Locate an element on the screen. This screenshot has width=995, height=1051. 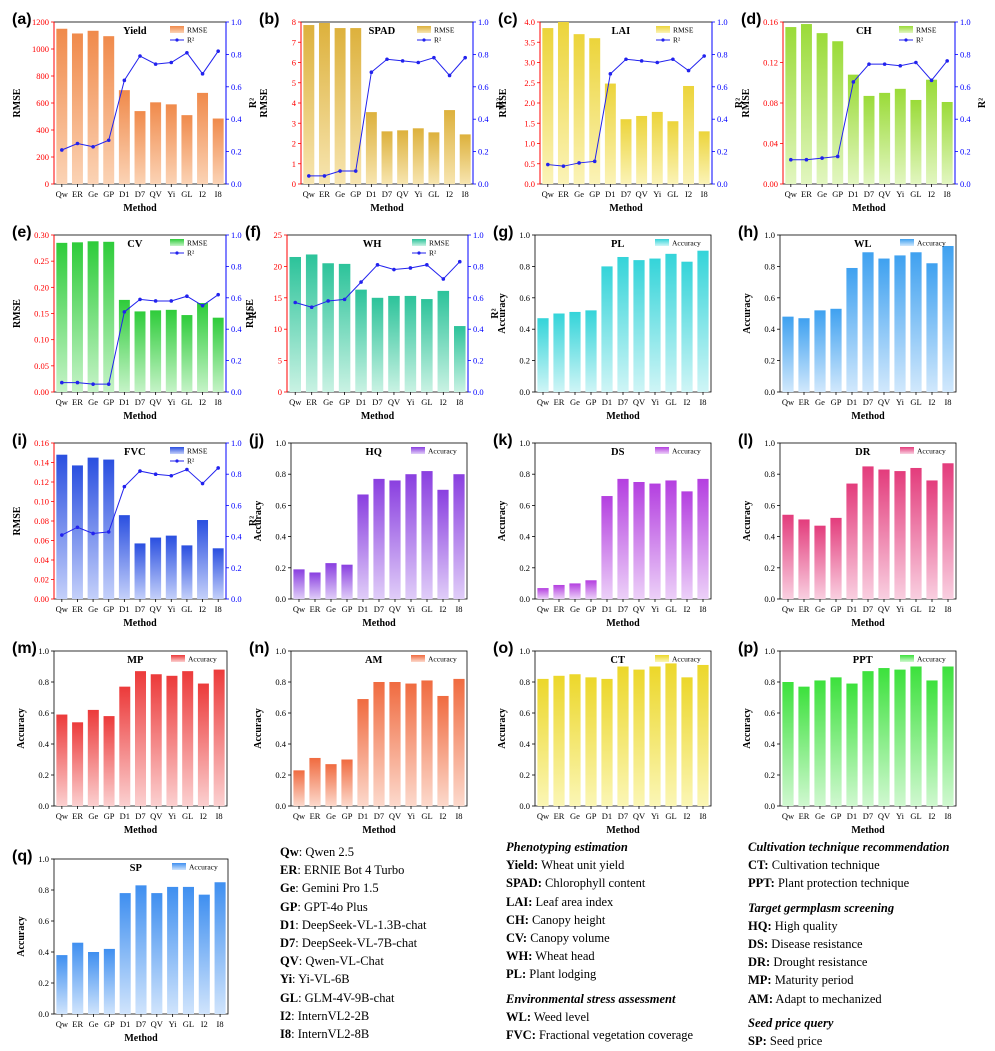
legend-abbr: DS: is located at coordinates (758, 944).